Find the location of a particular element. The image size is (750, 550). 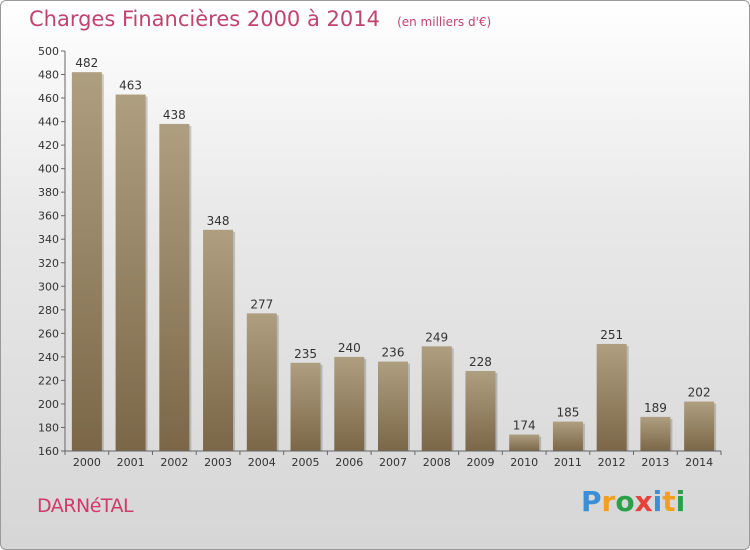

y-tick-label: 320 is located at coordinates (48, 263).